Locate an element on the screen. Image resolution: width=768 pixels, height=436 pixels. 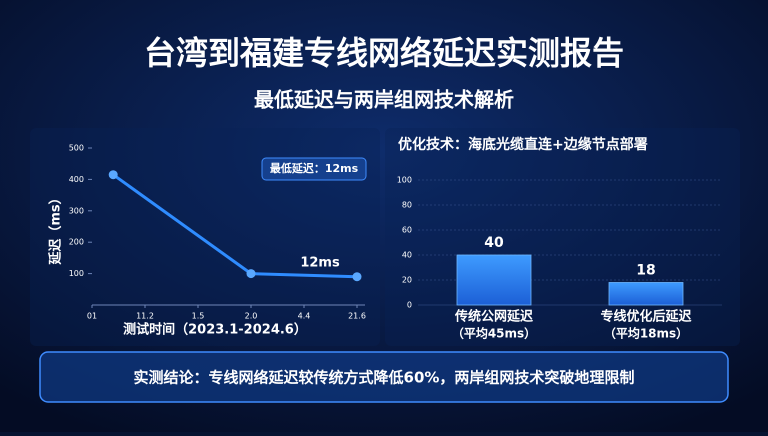
y-tick-label: 40 is located at coordinates (407, 255).